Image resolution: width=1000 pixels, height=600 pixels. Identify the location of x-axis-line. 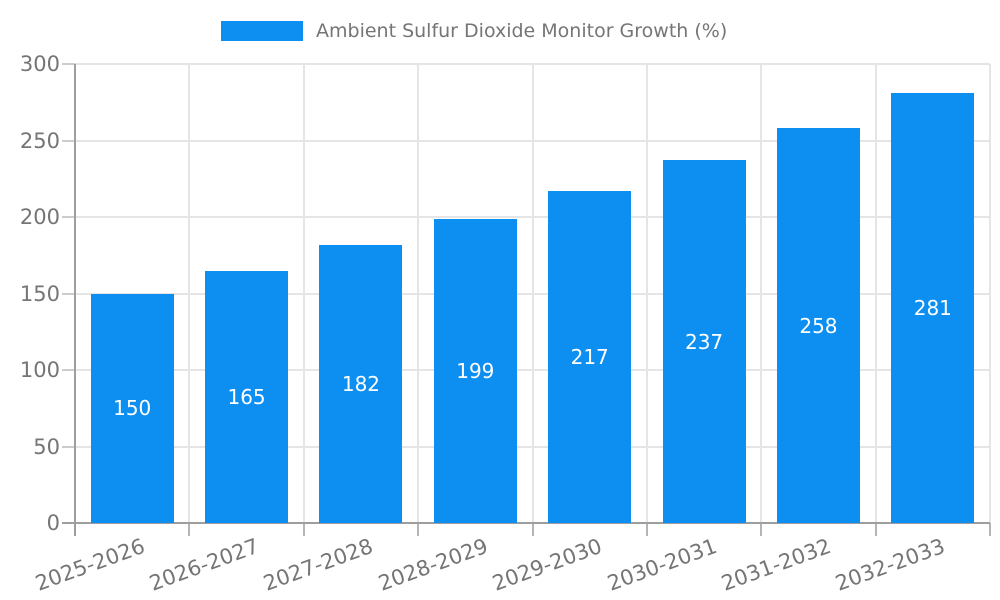
(526, 523).